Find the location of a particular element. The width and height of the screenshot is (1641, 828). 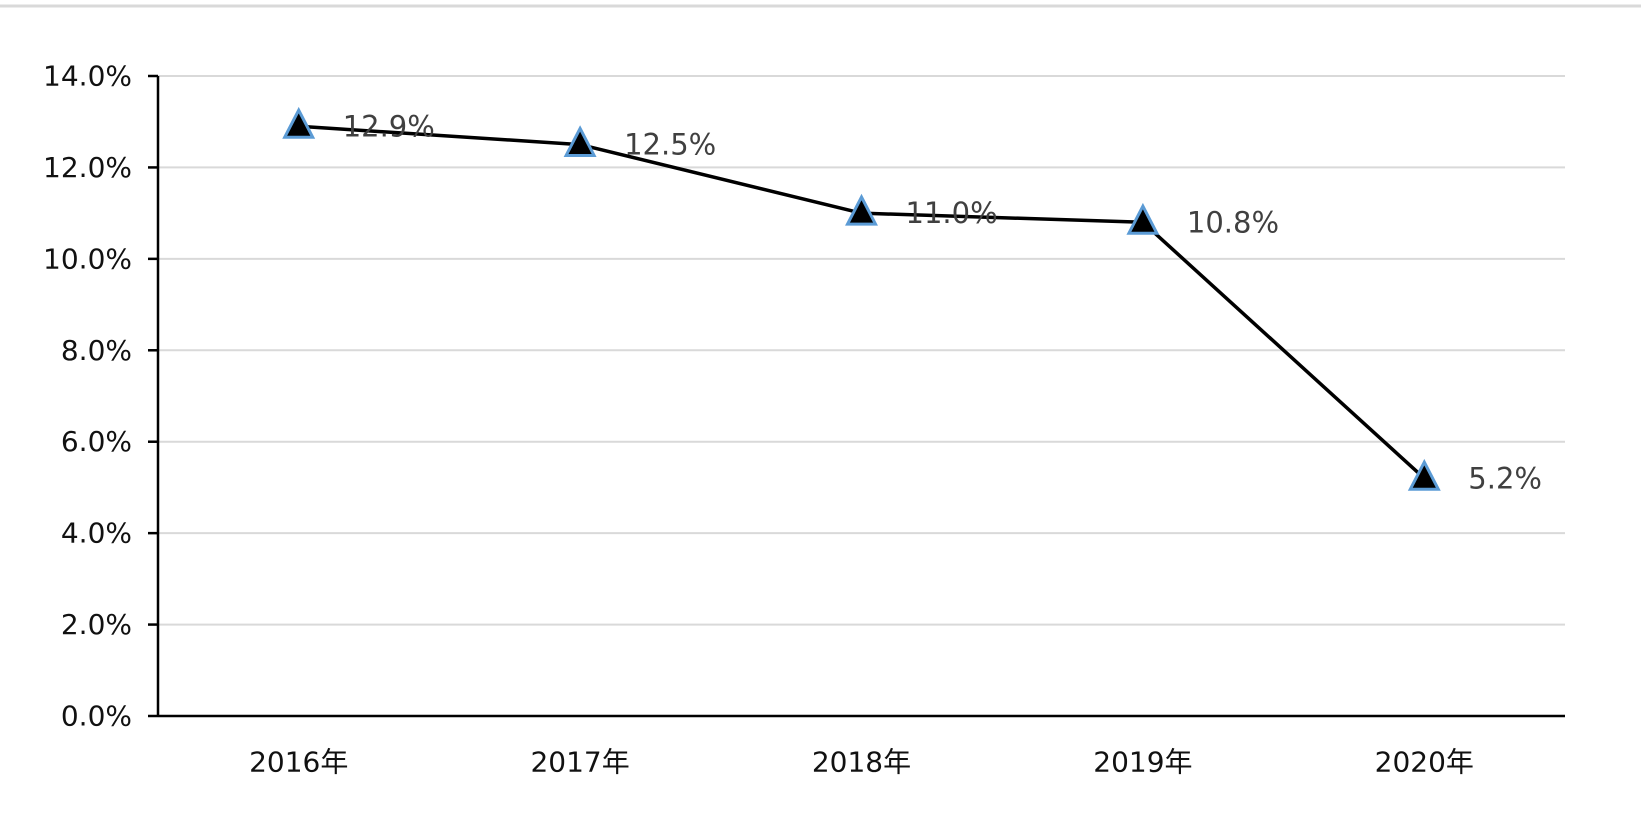

x-axis-ticks: 2016年 2017年 2018年 2019年 2020年 is located at coordinates (861, 762).